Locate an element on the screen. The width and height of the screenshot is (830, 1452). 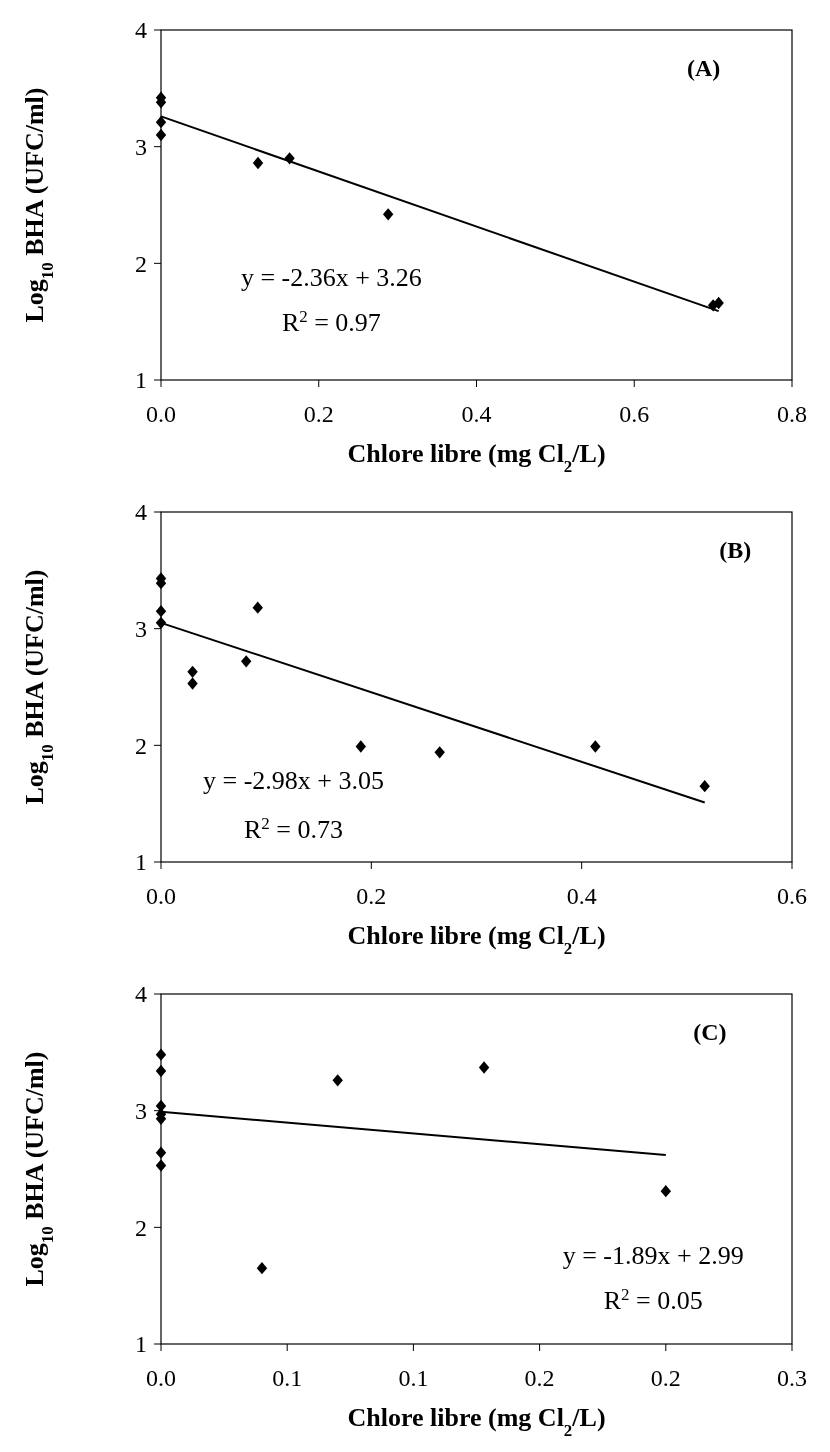
annotation: R$^{2}$ = 0.05 is located at coordinates (653, 1299).